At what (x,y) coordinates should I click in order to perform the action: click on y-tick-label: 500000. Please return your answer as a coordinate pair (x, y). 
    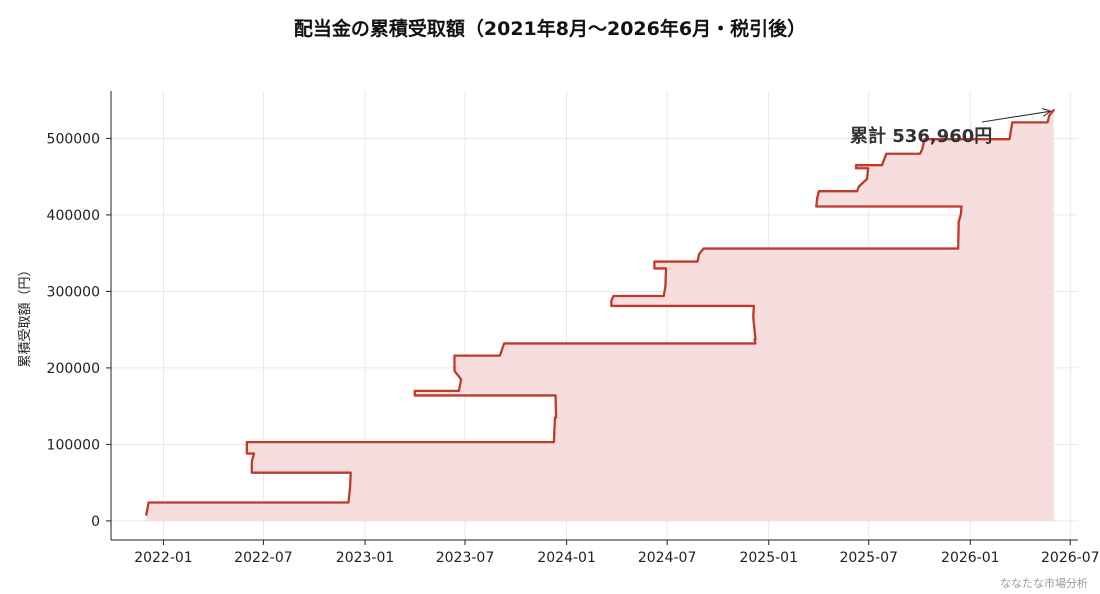
    Looking at the image, I should click on (73, 139).